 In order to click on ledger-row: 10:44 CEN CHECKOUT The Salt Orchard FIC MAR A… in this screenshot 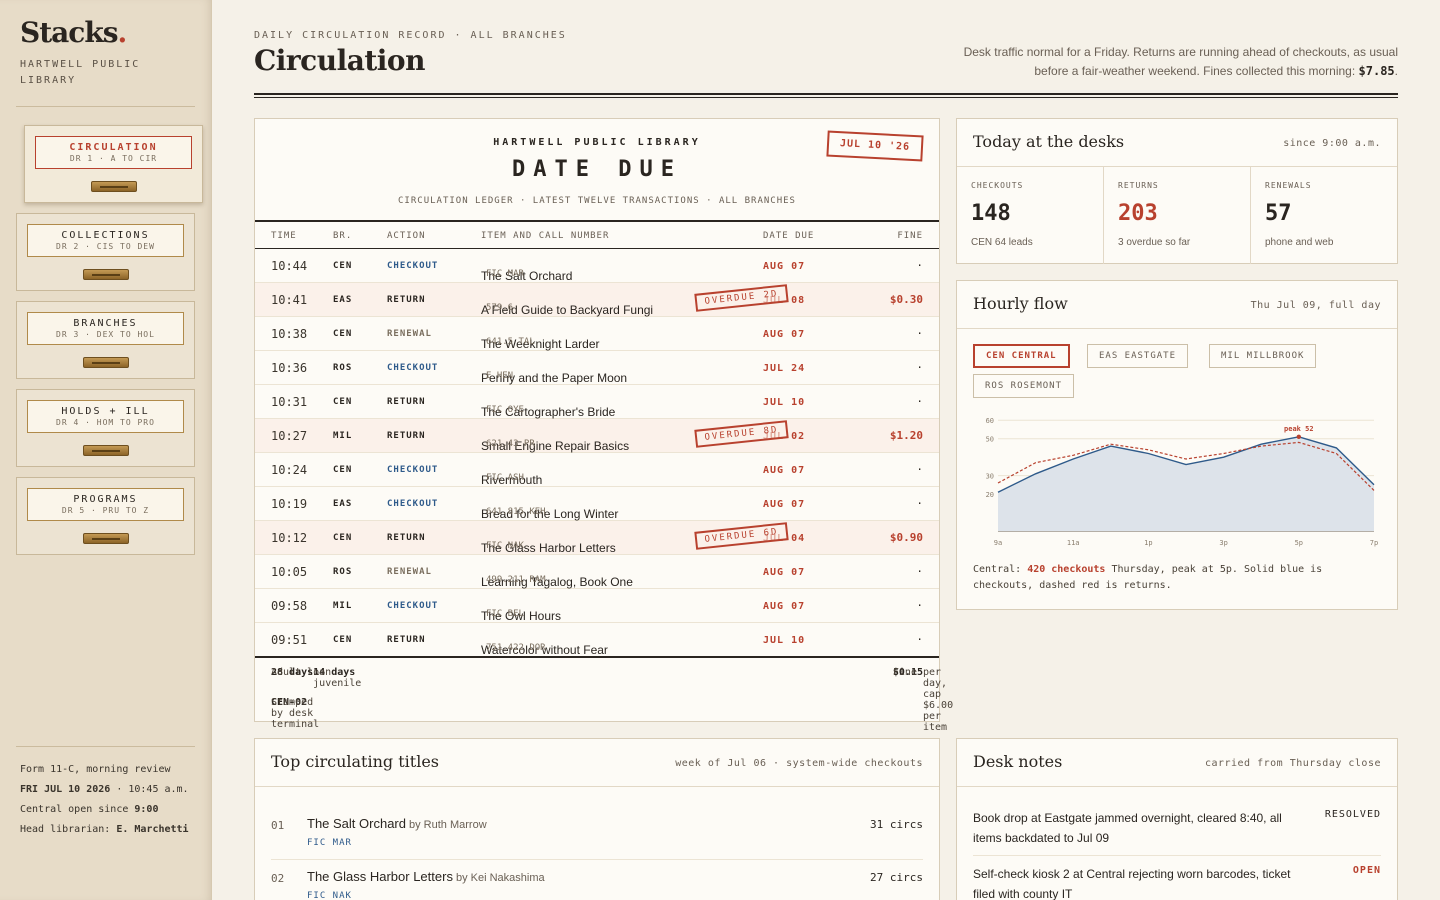, I will do `click(597, 266)`.